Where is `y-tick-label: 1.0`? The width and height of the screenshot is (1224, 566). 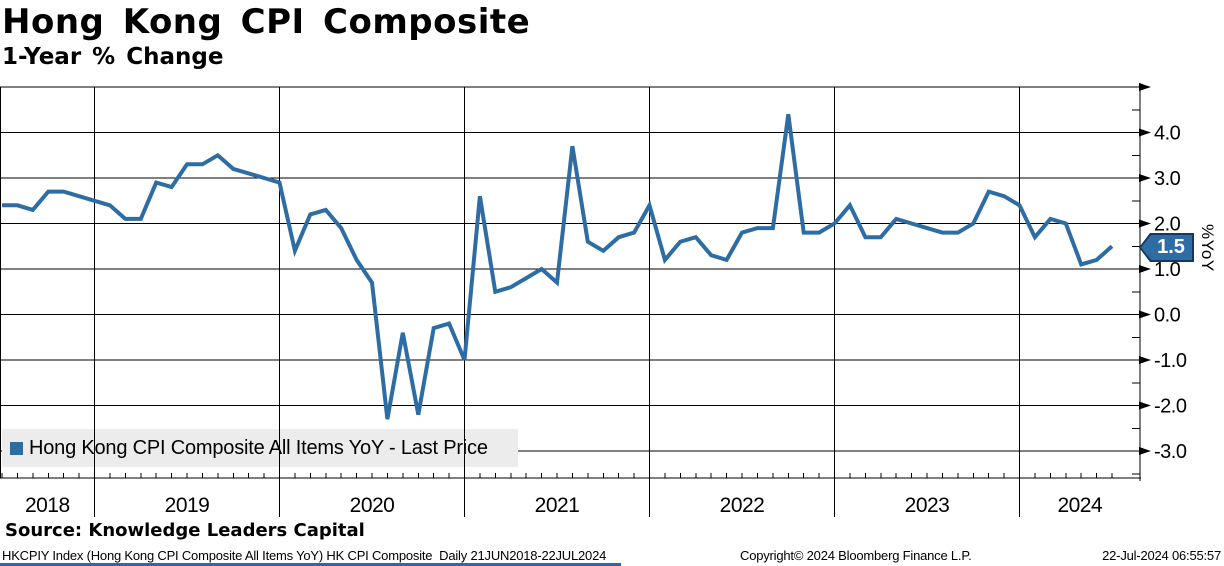
y-tick-label: 1.0 is located at coordinates (1167, 270).